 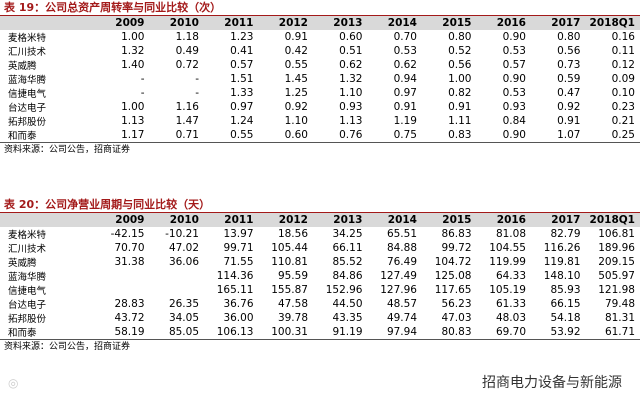 What do you see at coordinates (398, 290) in the screenshot?
I see `cell: 127.96` at bounding box center [398, 290].